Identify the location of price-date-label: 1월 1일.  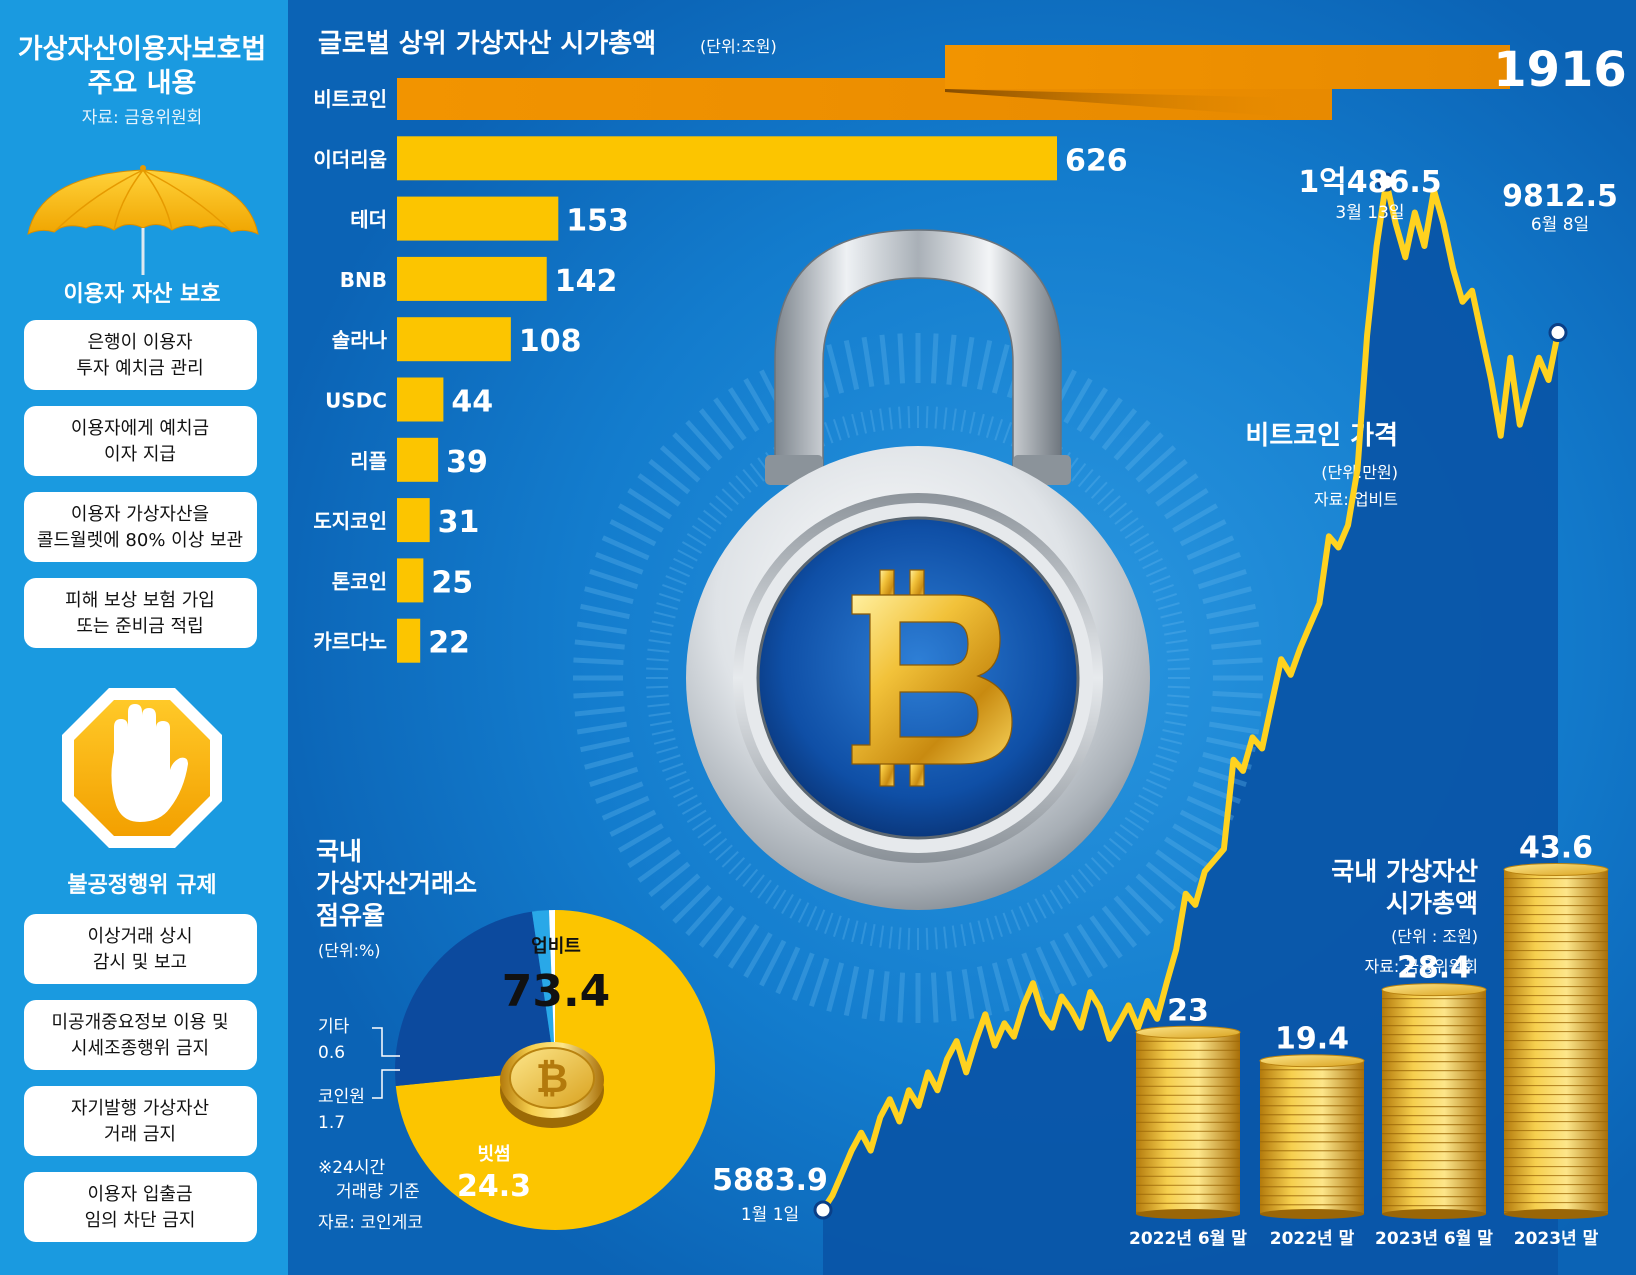
(770, 1215).